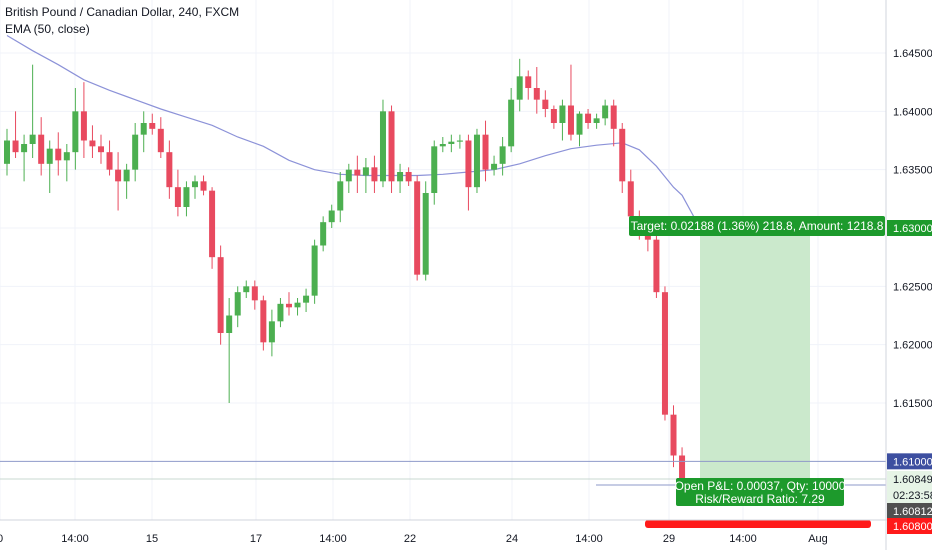 The width and height of the screenshot is (932, 550). What do you see at coordinates (912, 287) in the screenshot?
I see `y-tick-label: 1.62500` at bounding box center [912, 287].